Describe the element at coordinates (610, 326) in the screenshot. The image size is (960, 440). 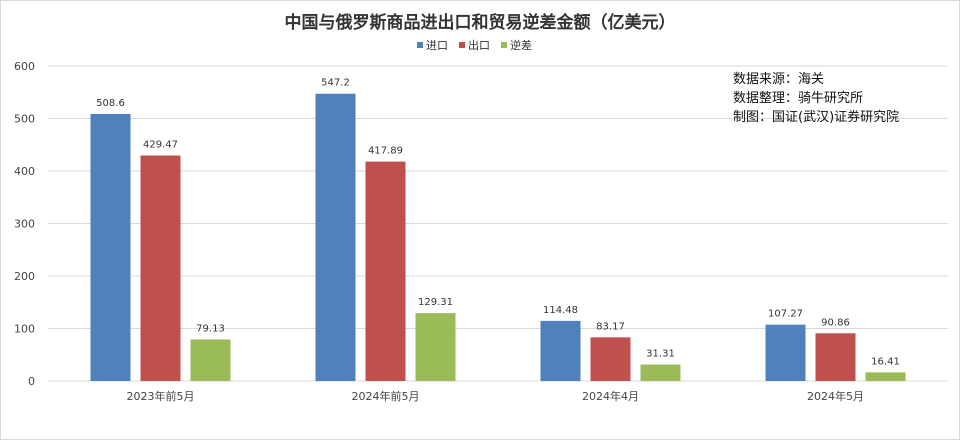
I see `data-label-2-1: 83.17` at that location.